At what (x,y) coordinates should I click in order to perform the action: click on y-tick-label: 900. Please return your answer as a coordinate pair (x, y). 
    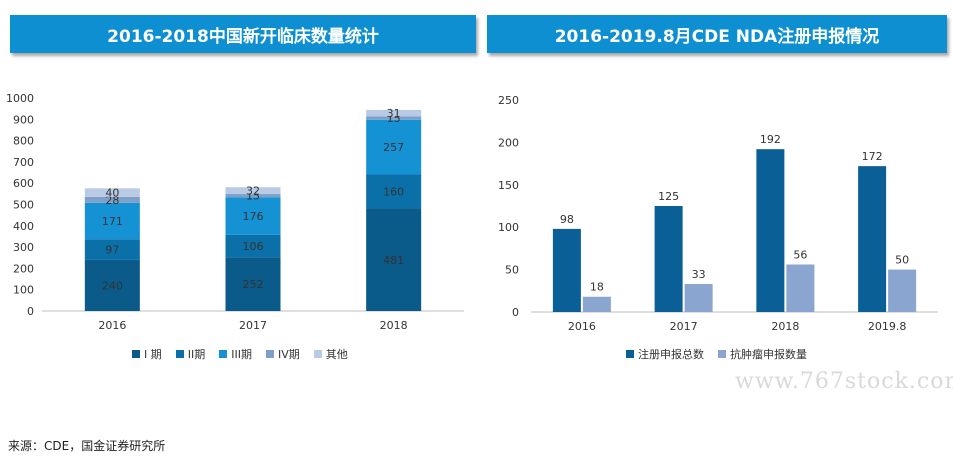
    Looking at the image, I should click on (23, 119).